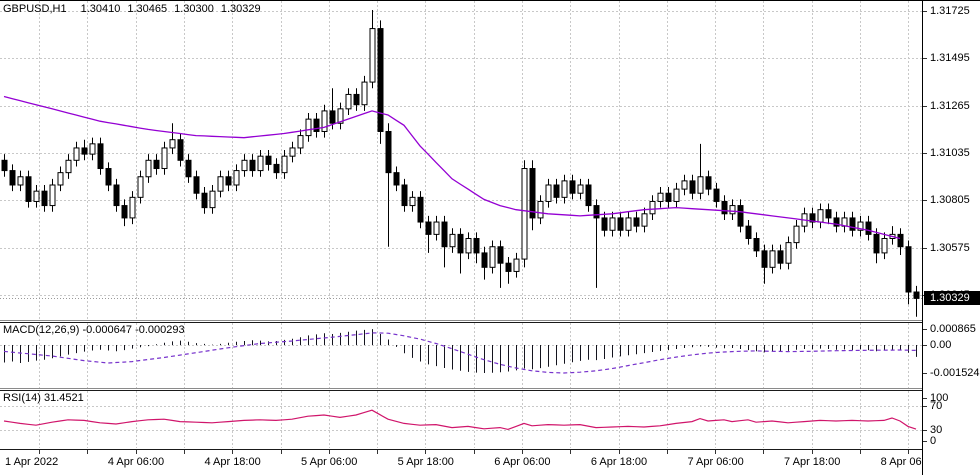 This screenshot has height=475, width=980. Describe the element at coordinates (461, 419) in the screenshot. I see `rsi-canvas` at that location.